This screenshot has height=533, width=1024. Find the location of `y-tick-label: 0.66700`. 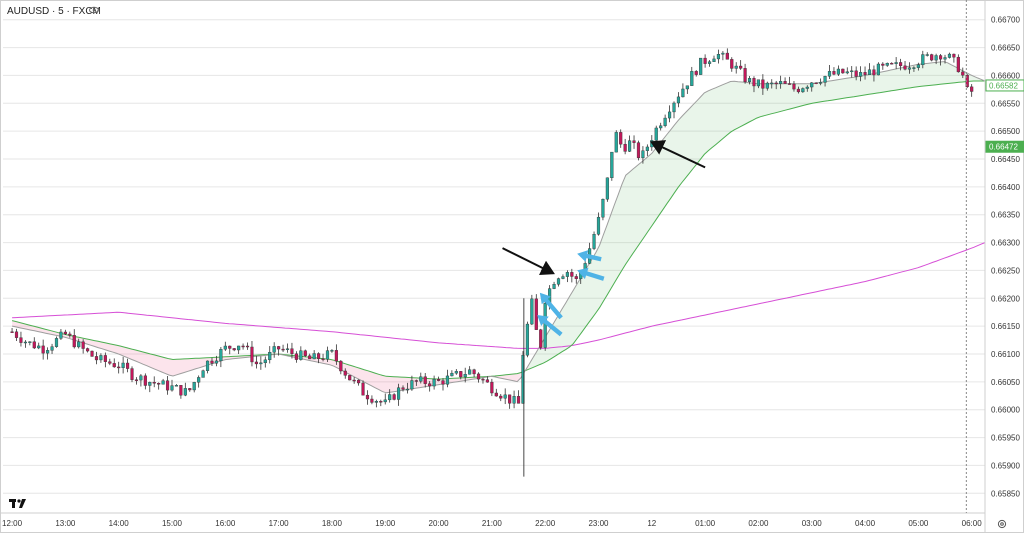

y-tick-label: 0.66700 is located at coordinates (1005, 20).